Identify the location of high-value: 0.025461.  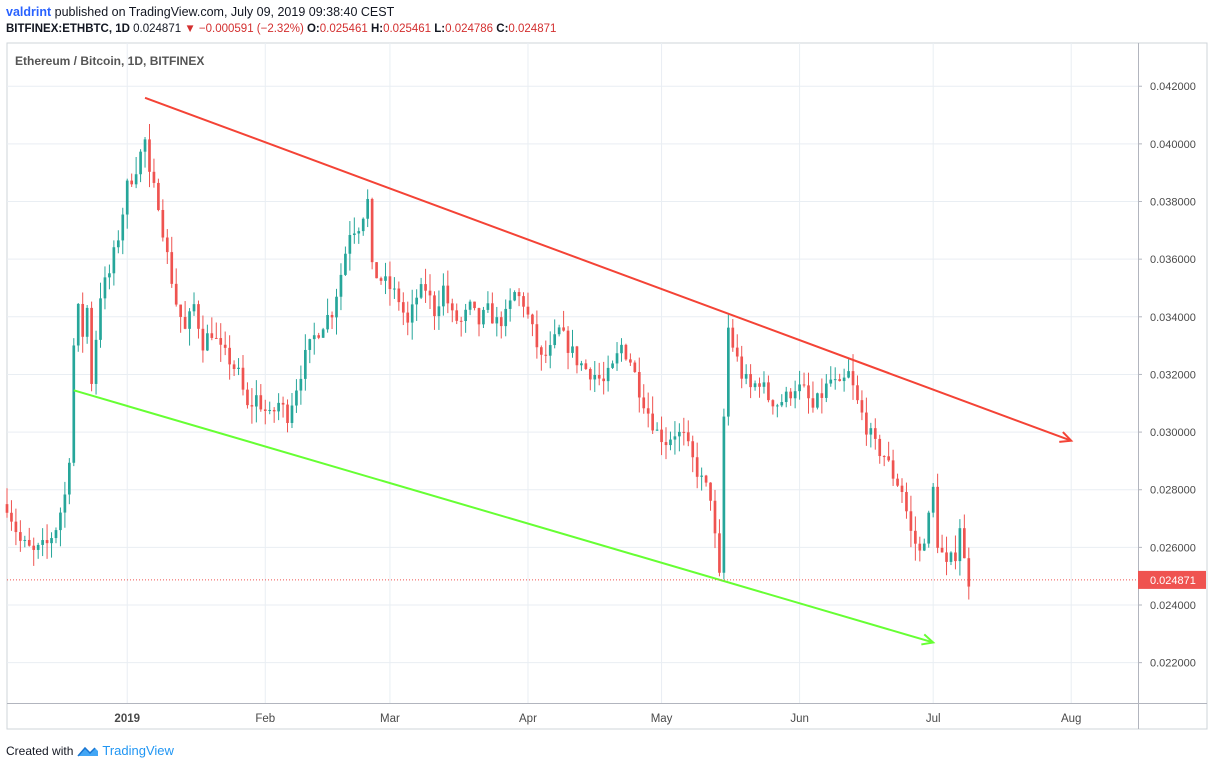
(407, 29).